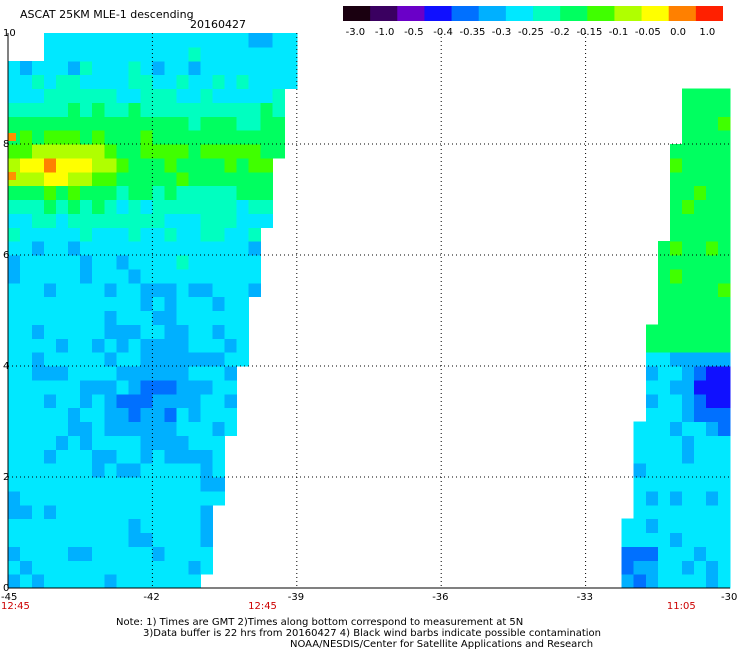 Image resolution: width=740 pixels, height=650 pixels. What do you see at coordinates (681, 606) in the screenshot?
I see `time-label: 11:05` at bounding box center [681, 606].